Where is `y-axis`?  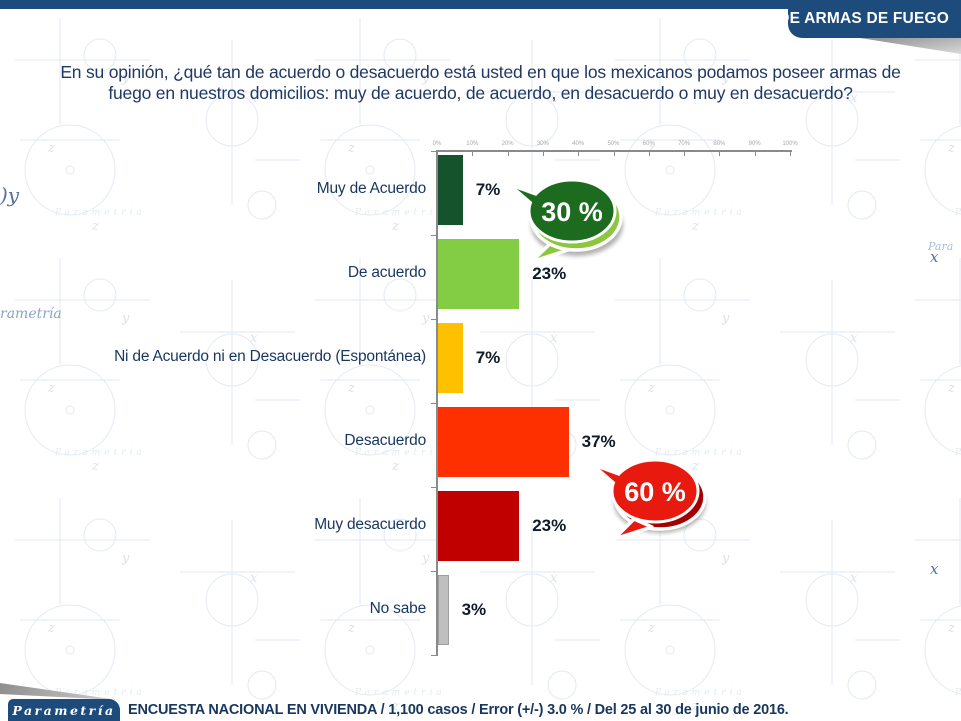
y-axis is located at coordinates (437, 403).